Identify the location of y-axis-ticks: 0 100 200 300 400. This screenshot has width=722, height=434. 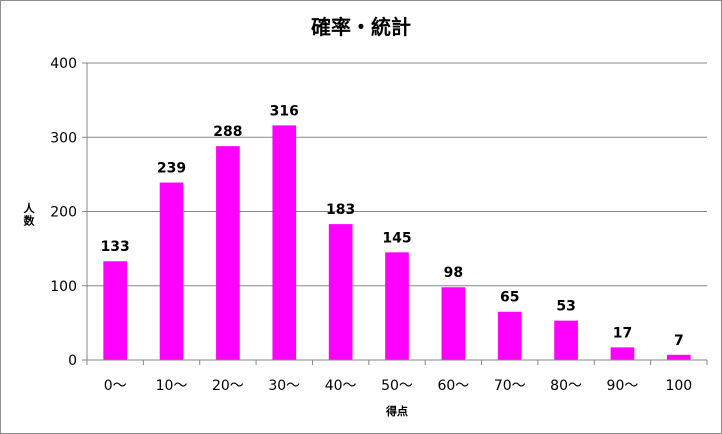
(68, 212).